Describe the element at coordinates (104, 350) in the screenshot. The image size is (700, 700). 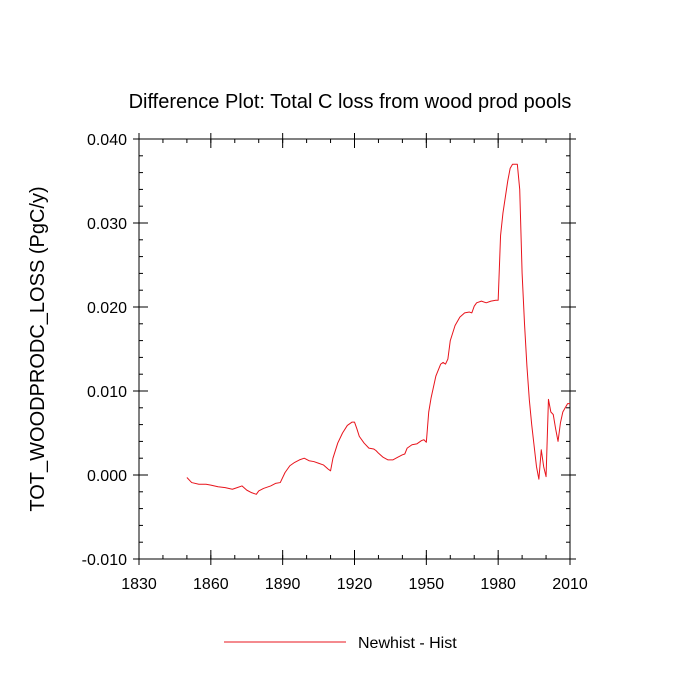
I see `y-tick-labels: -0.010 0.000 0.010 0.020 0.030 0.040` at that location.